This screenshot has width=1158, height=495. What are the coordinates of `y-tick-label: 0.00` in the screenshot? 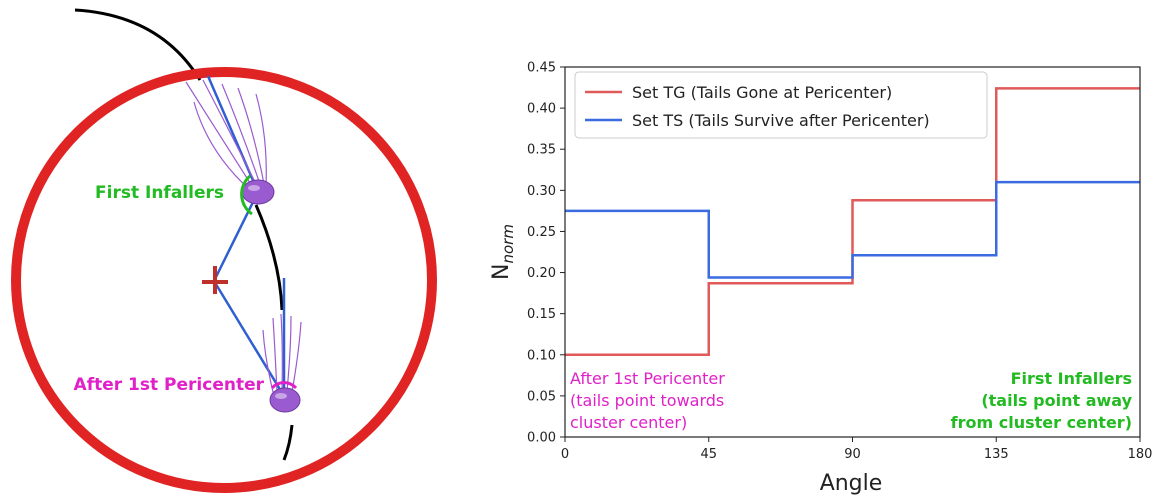 It's located at (541, 438).